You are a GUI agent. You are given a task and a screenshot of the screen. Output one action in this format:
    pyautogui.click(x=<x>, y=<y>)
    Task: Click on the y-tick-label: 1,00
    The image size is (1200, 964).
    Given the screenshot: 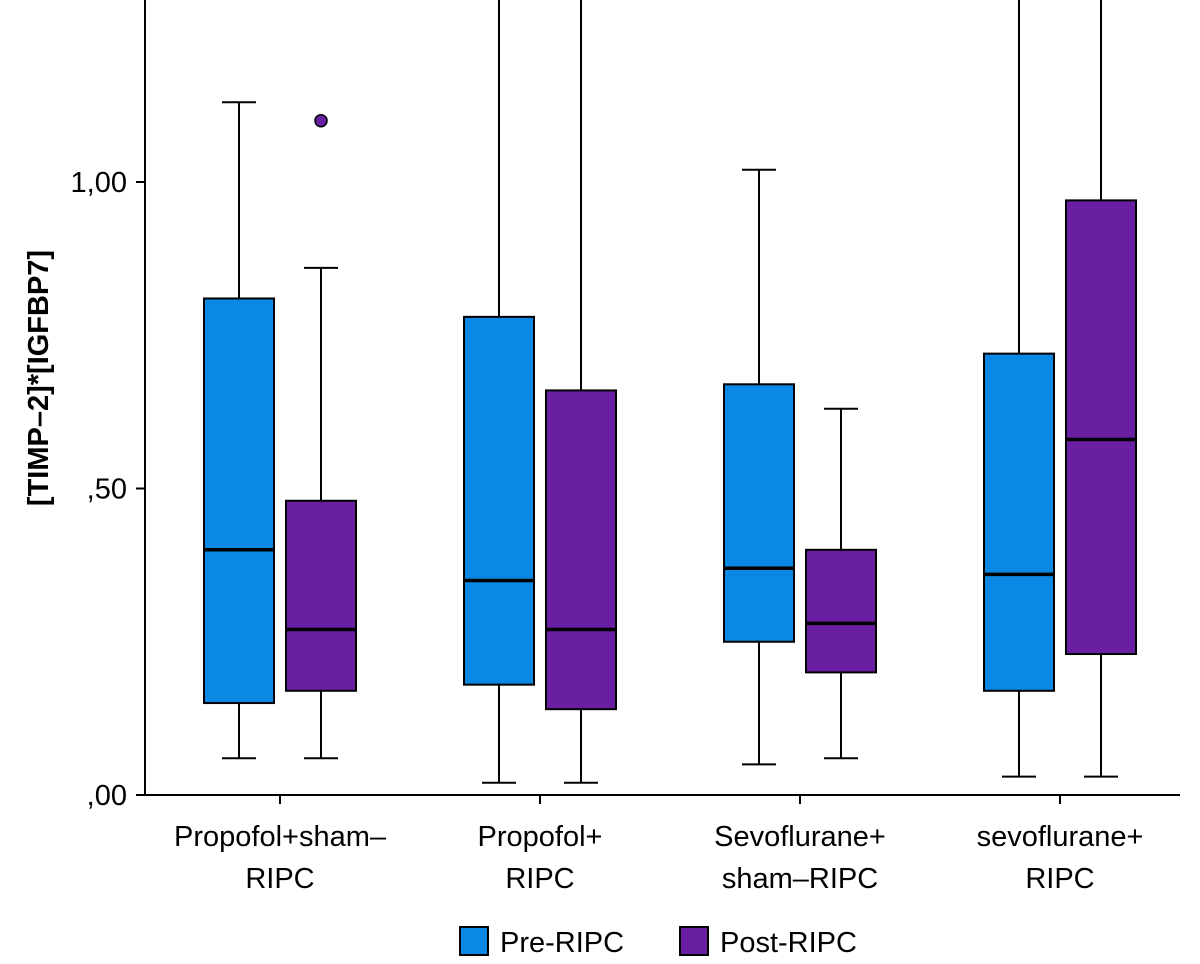 What is the action you would take?
    pyautogui.click(x=99, y=183)
    